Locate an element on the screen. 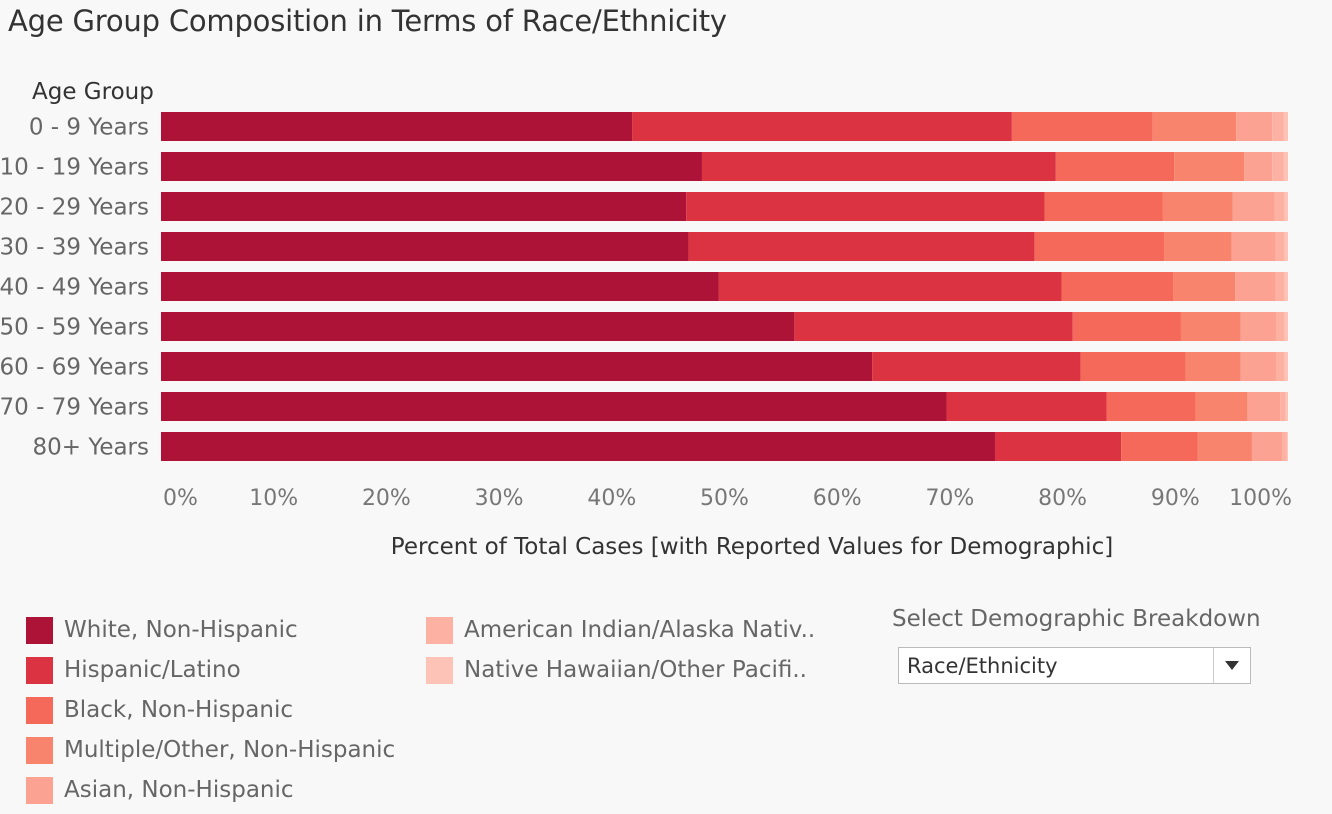 The width and height of the screenshot is (1332, 814). x-tick-label: 80% is located at coordinates (1062, 498).